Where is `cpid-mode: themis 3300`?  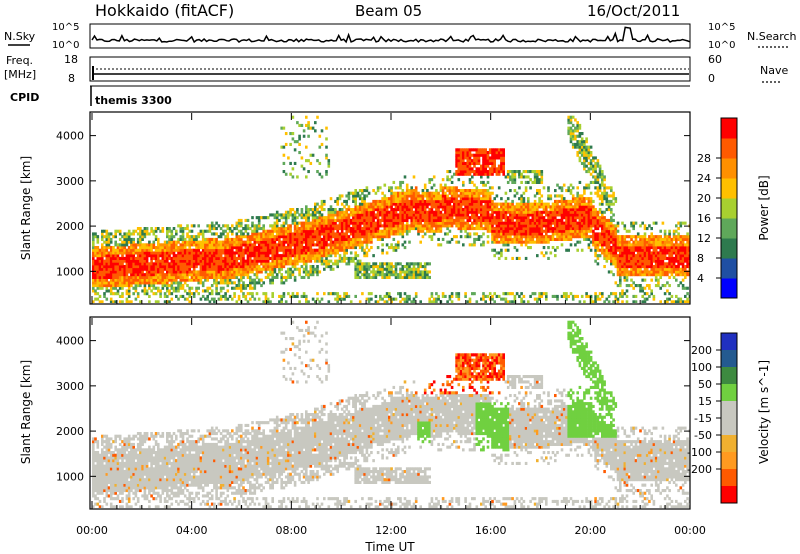 cpid-mode: themis 3300 is located at coordinates (133, 100).